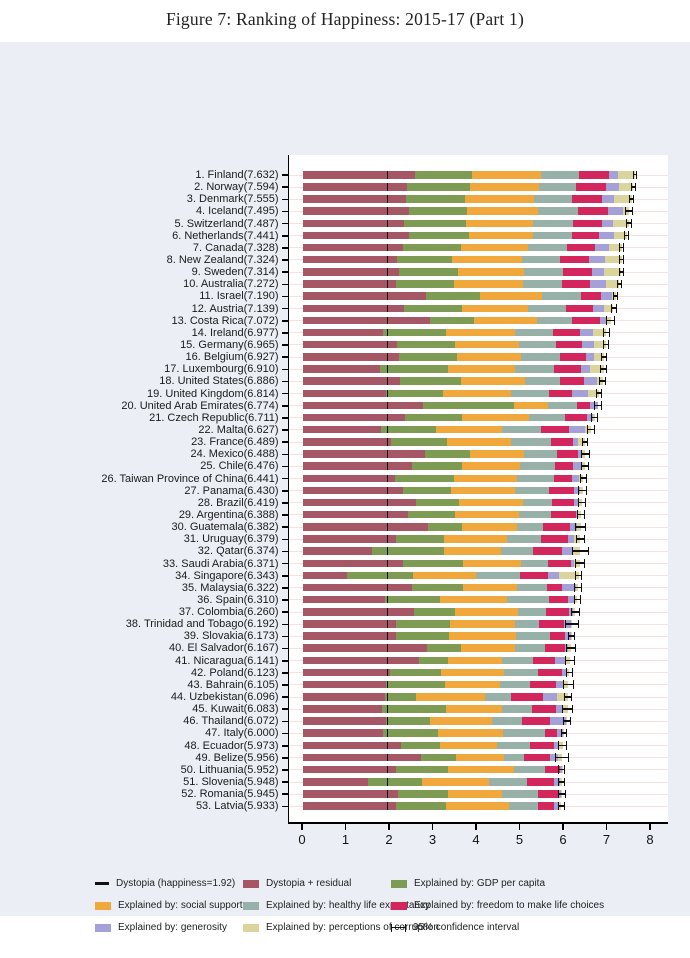  What do you see at coordinates (144, 539) in the screenshot?
I see `country-label: 31. Uruguay(6.379)` at bounding box center [144, 539].